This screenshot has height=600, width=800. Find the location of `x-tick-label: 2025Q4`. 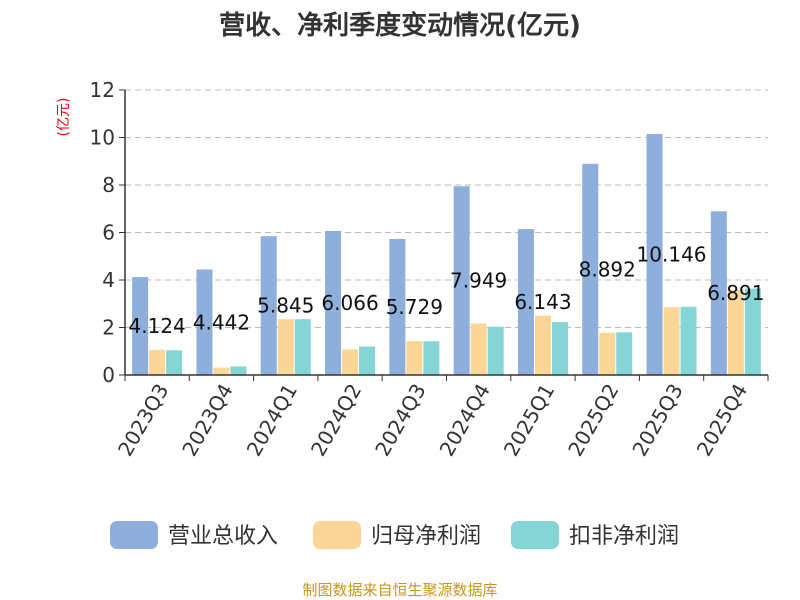

x-tick-label: 2025Q4 is located at coordinates (722, 420).